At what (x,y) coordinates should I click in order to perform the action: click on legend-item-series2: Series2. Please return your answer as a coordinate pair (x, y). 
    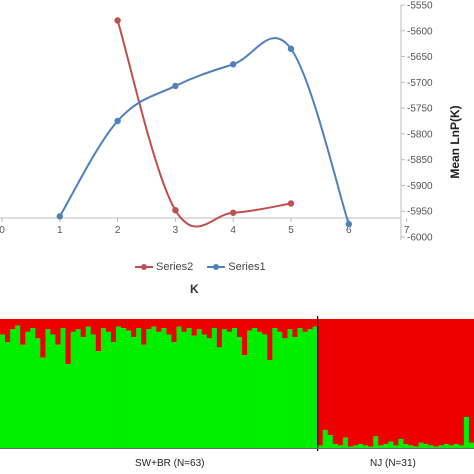
    Looking at the image, I should click on (164, 267).